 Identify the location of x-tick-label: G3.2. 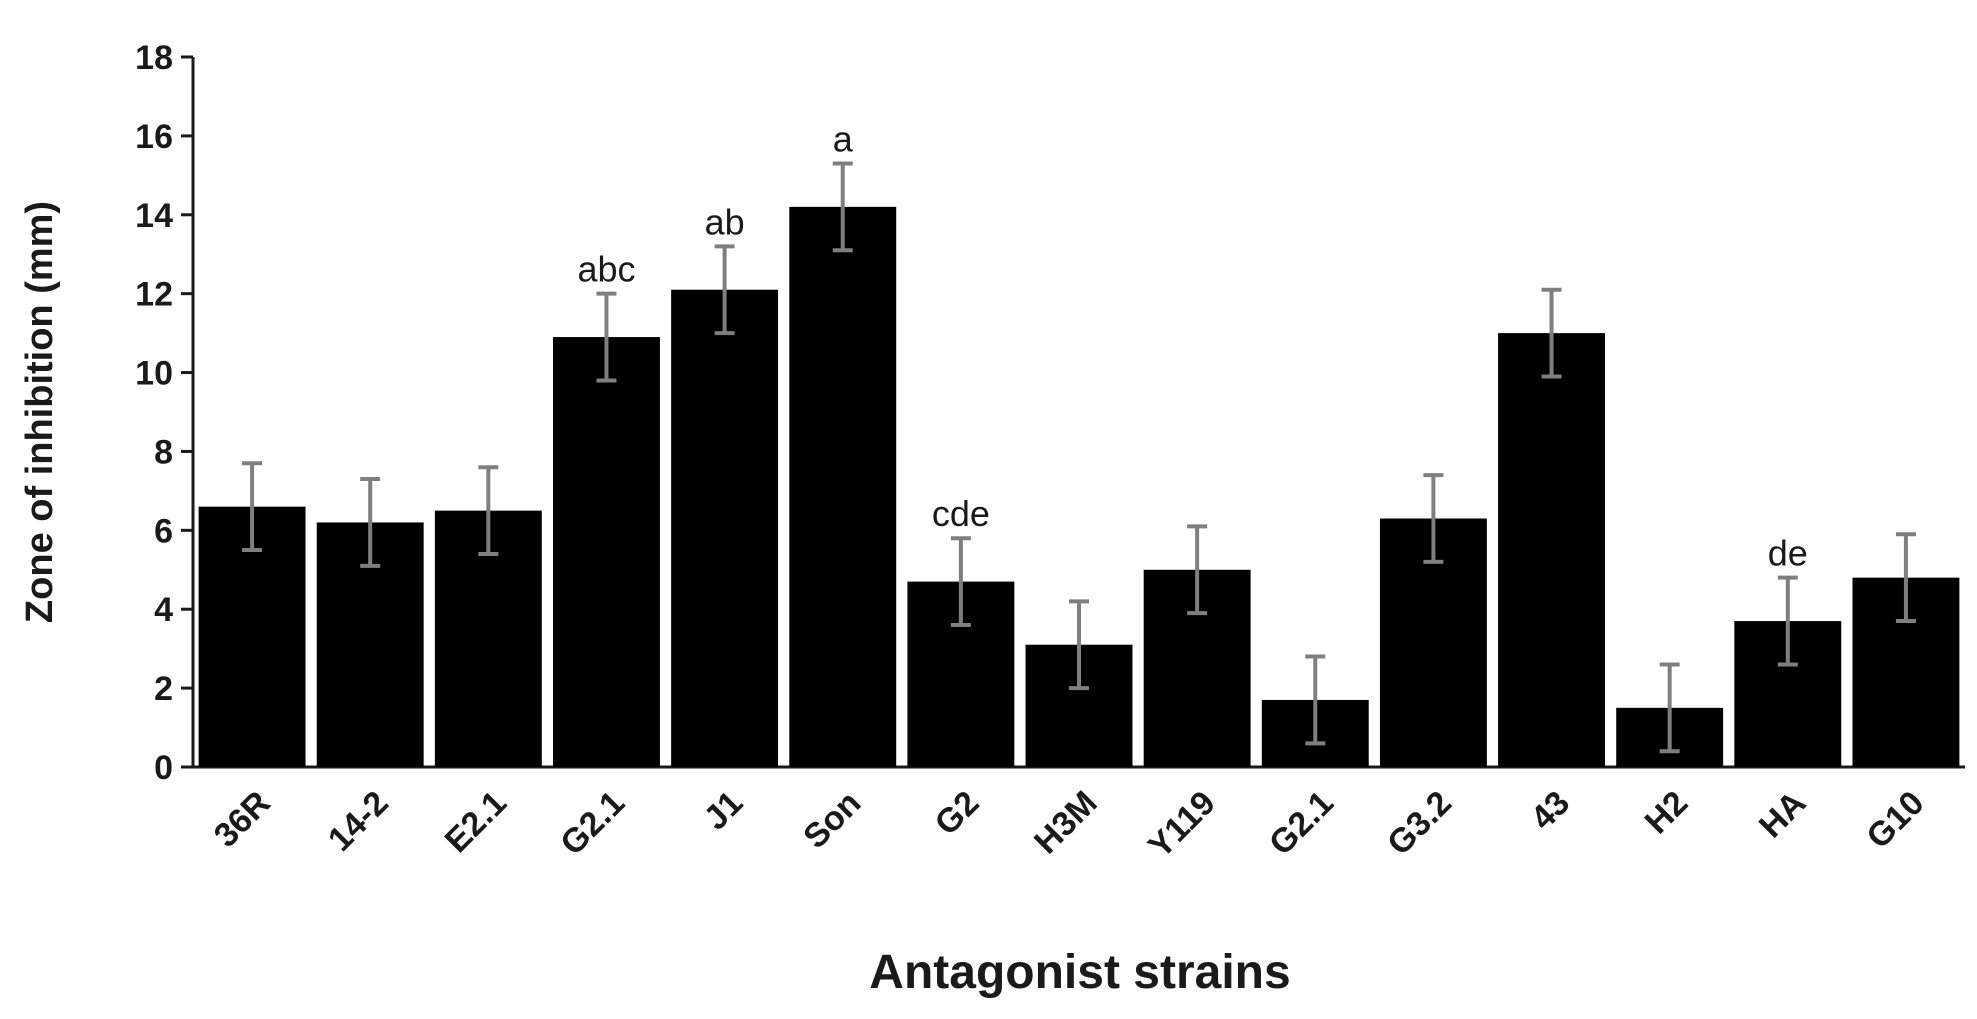
(1419, 823).